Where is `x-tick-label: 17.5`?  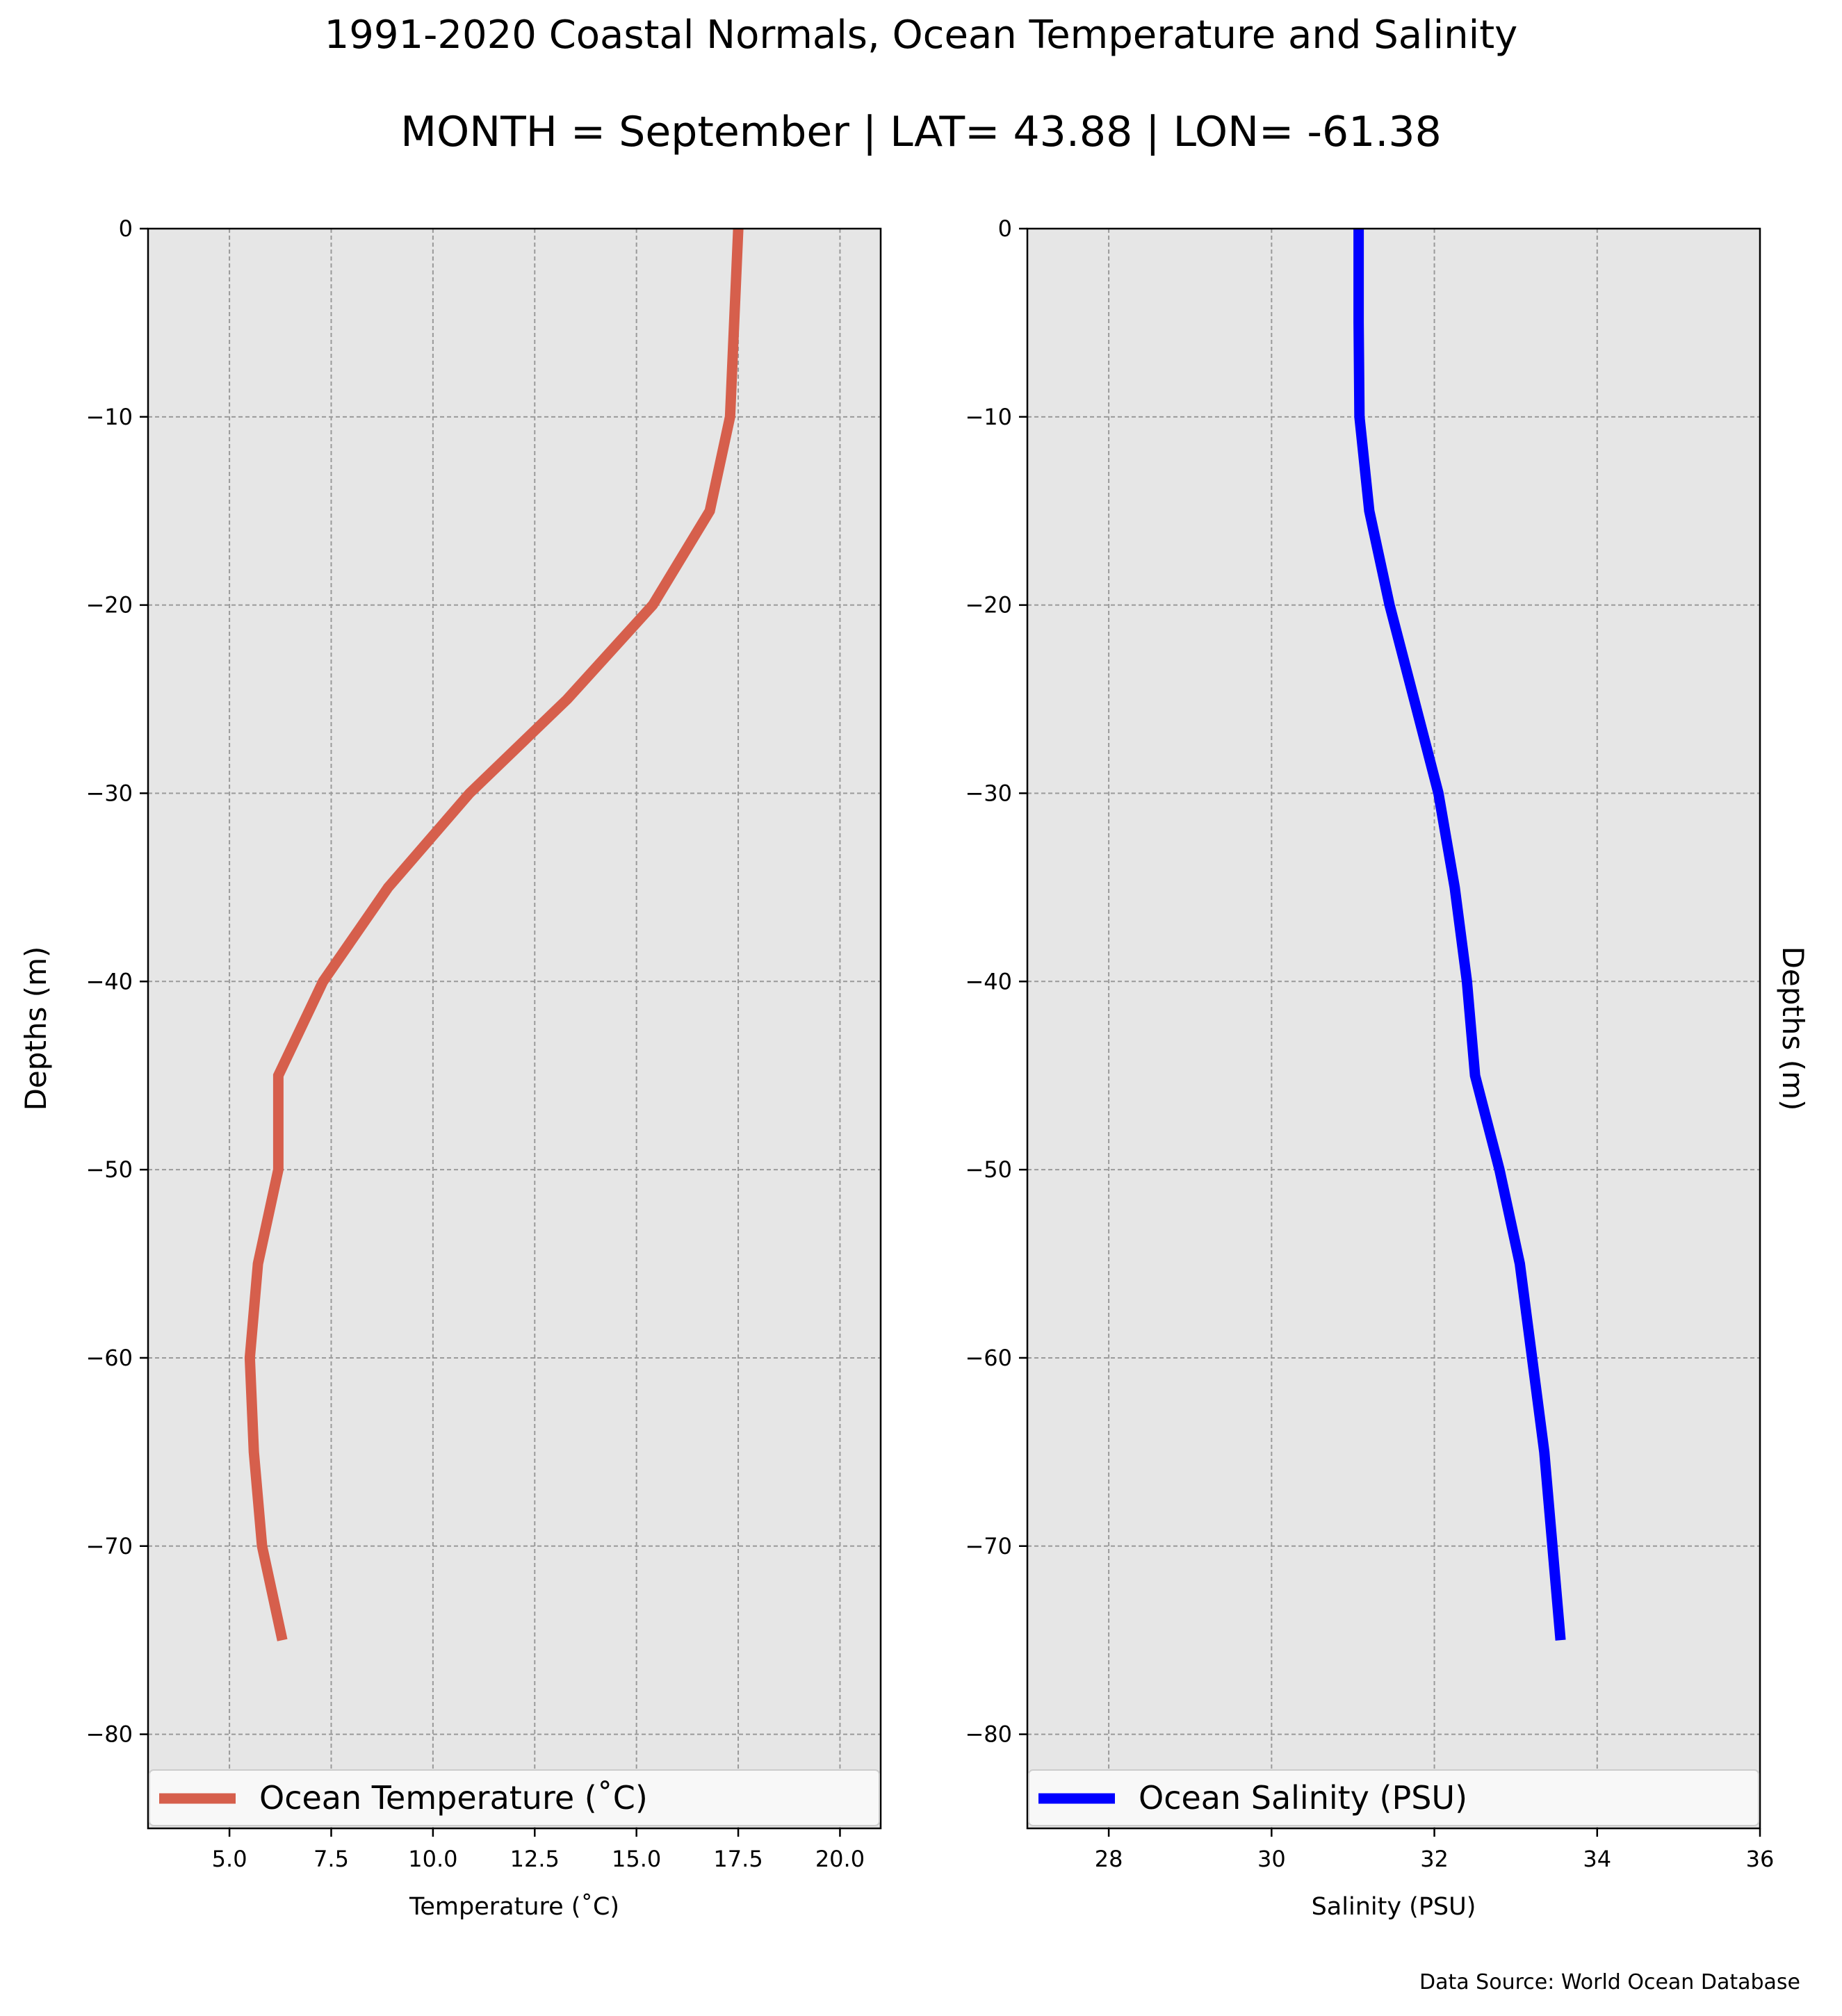
x-tick-label: 17.5 is located at coordinates (738, 1859).